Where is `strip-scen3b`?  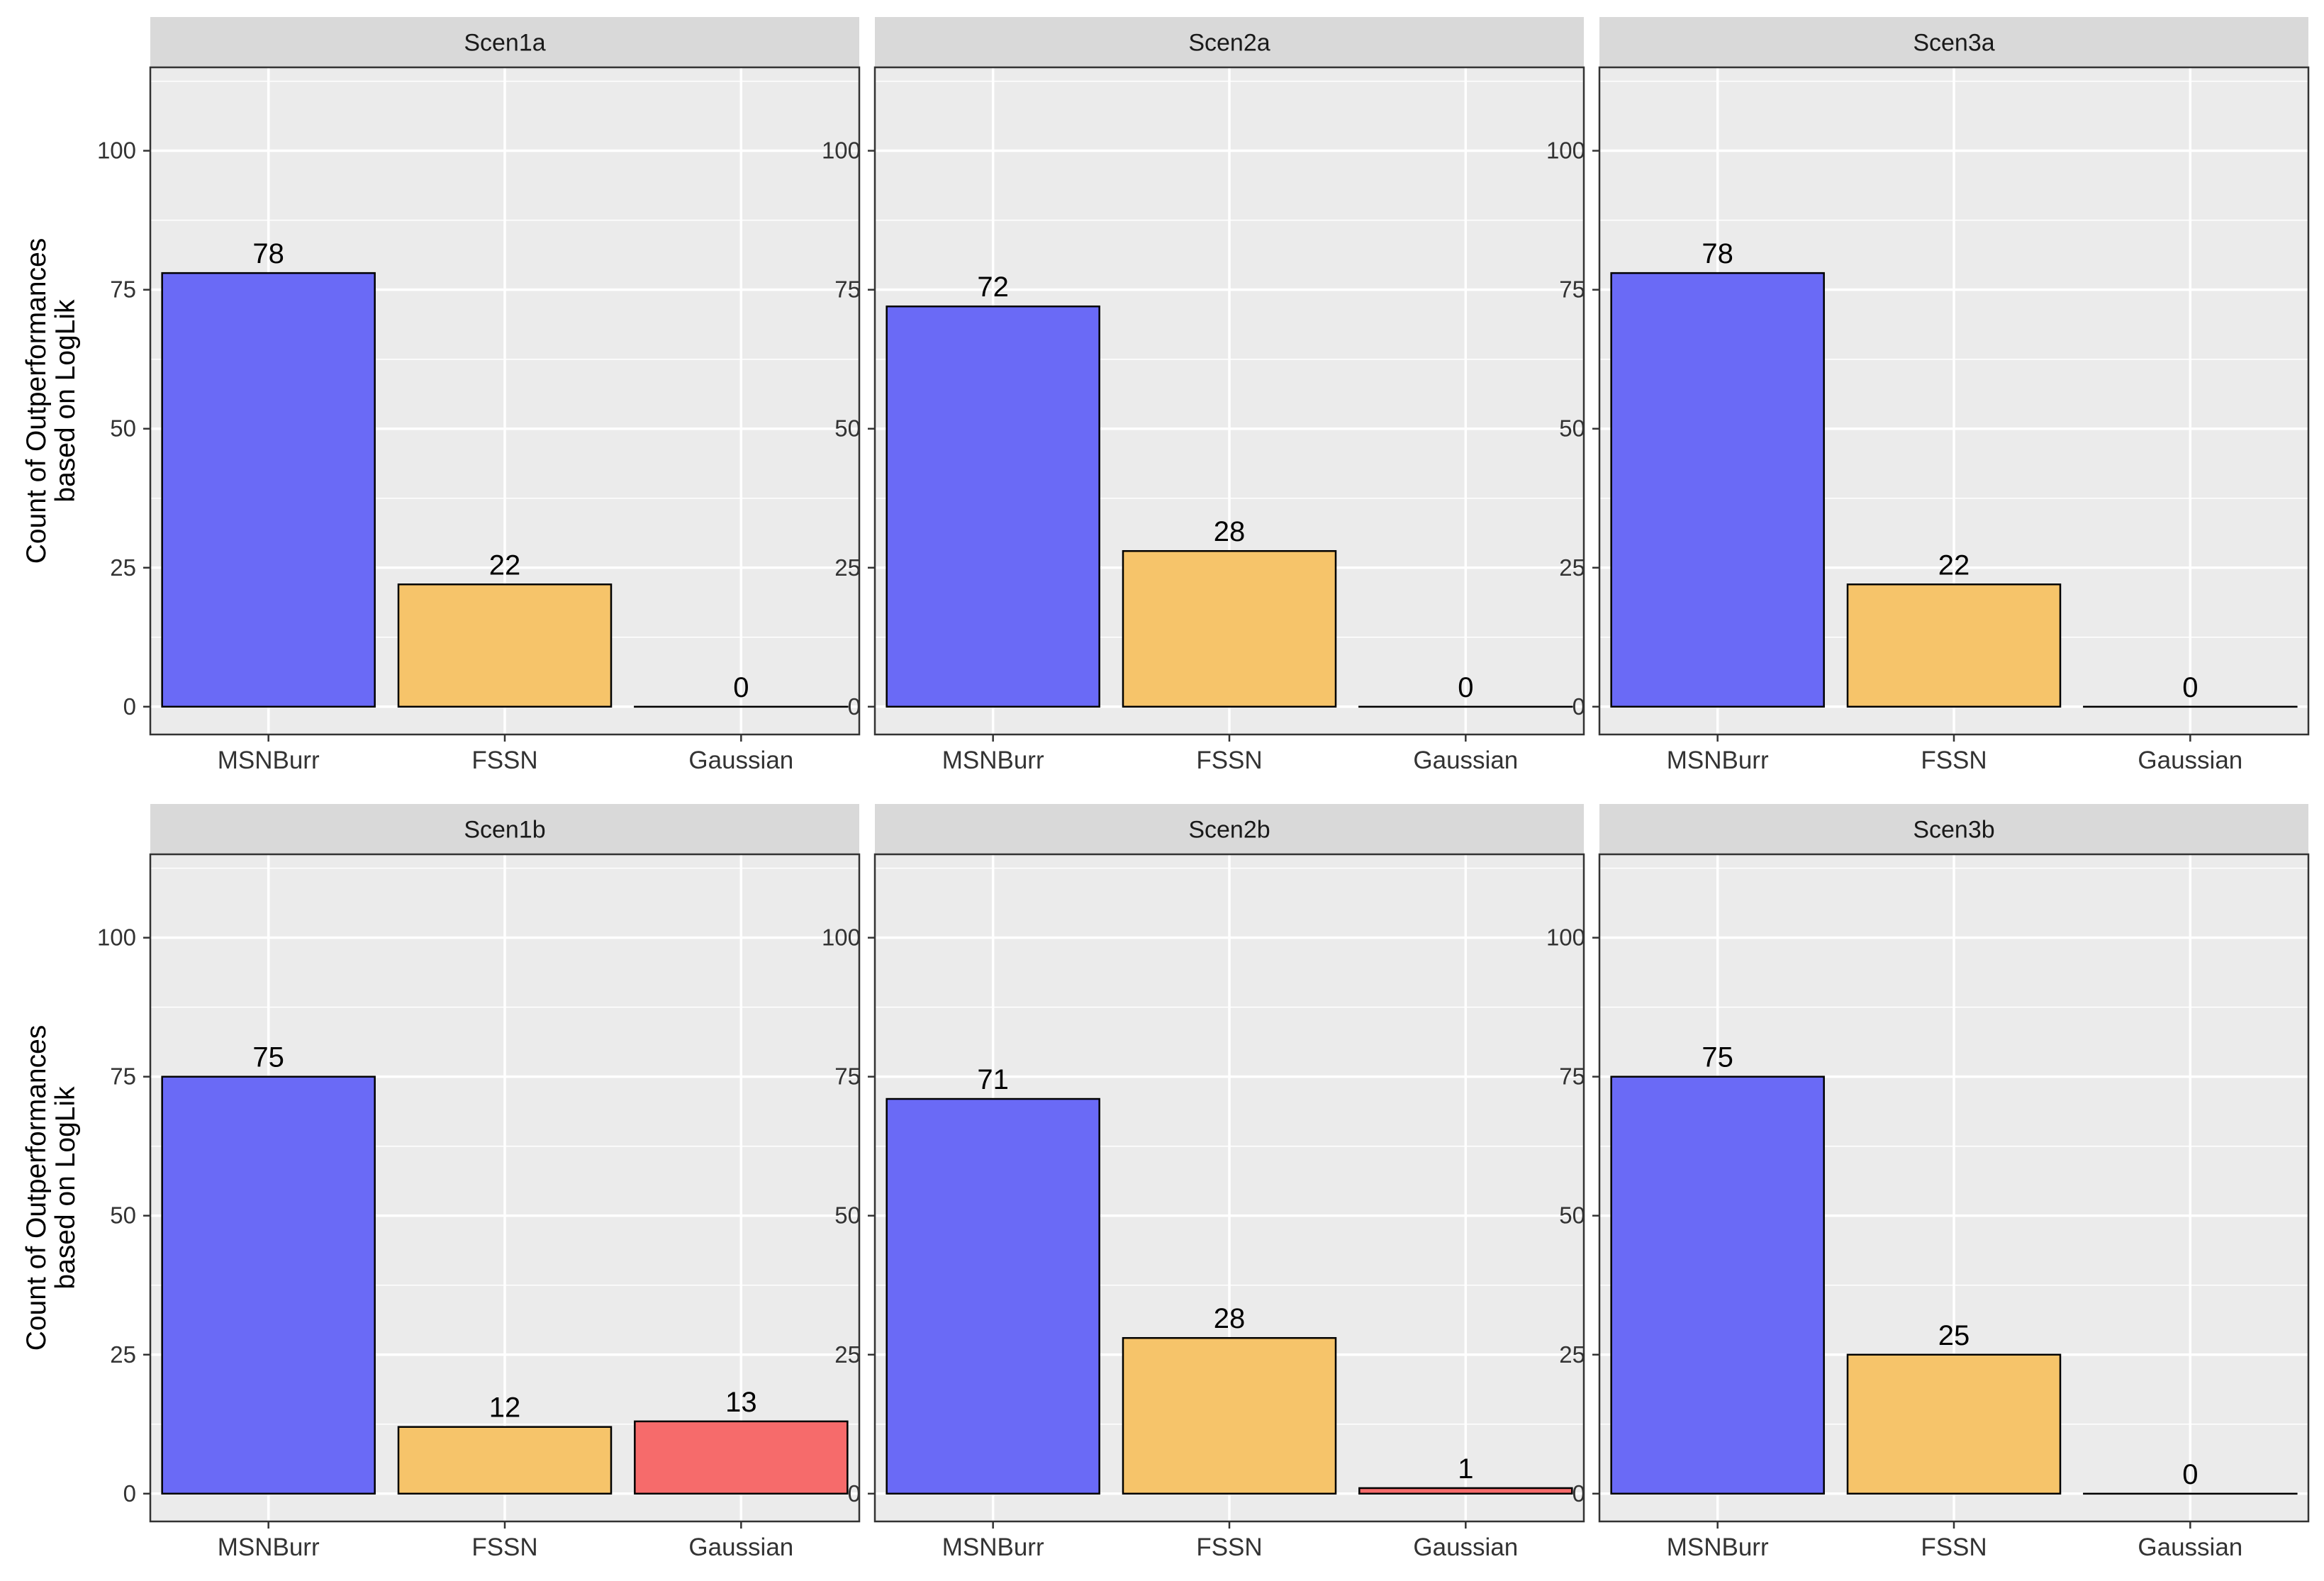
strip-scen3b is located at coordinates (1954, 829).